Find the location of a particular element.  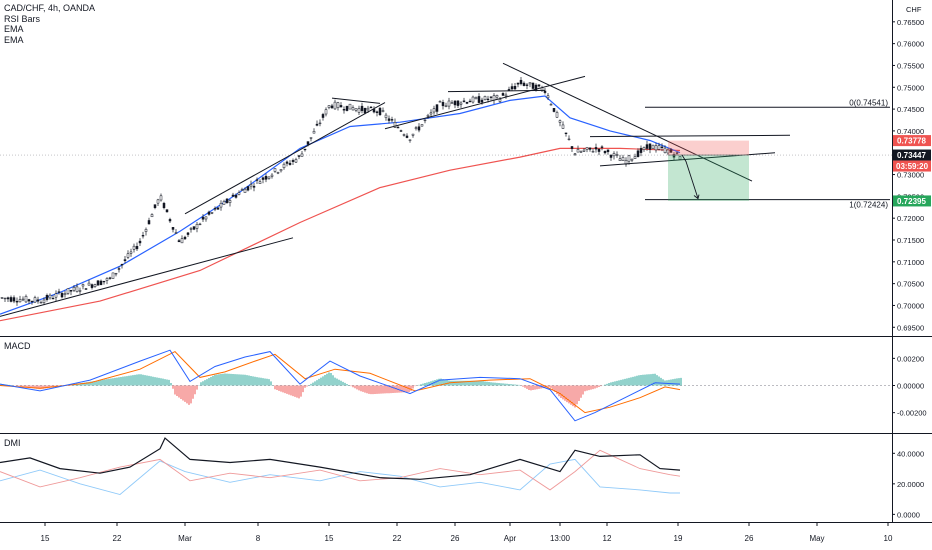

symbol-title: CAD/CHF, 4h, OANDA is located at coordinates (50, 8).